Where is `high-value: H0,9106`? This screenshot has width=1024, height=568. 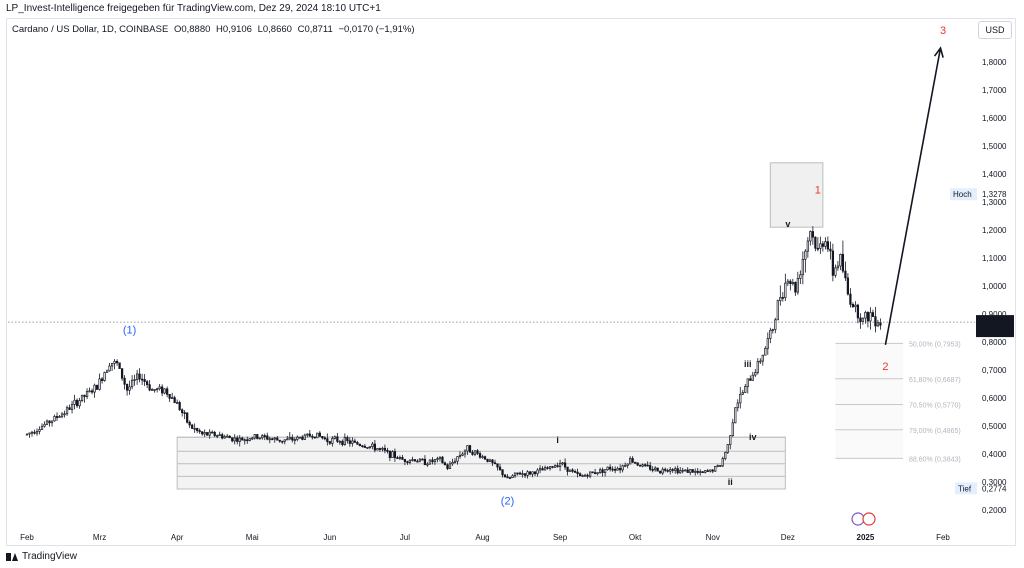 high-value: H0,9106 is located at coordinates (234, 29).